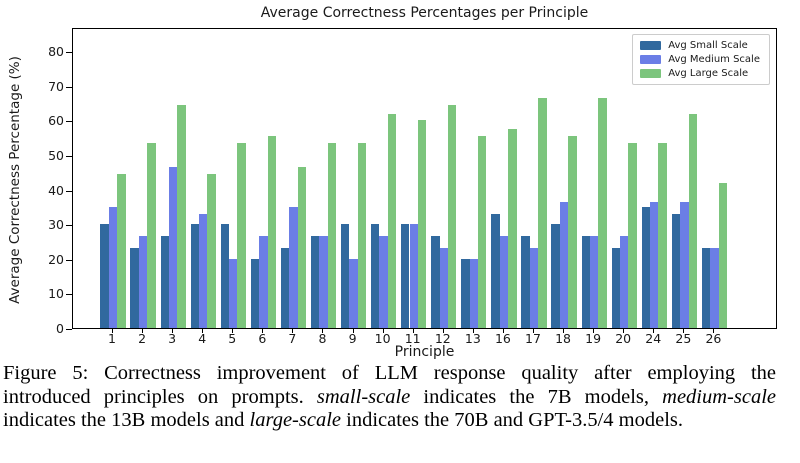 The image size is (800, 463). I want to click on caption-text: indicates the 13B models and, so click(126, 420).